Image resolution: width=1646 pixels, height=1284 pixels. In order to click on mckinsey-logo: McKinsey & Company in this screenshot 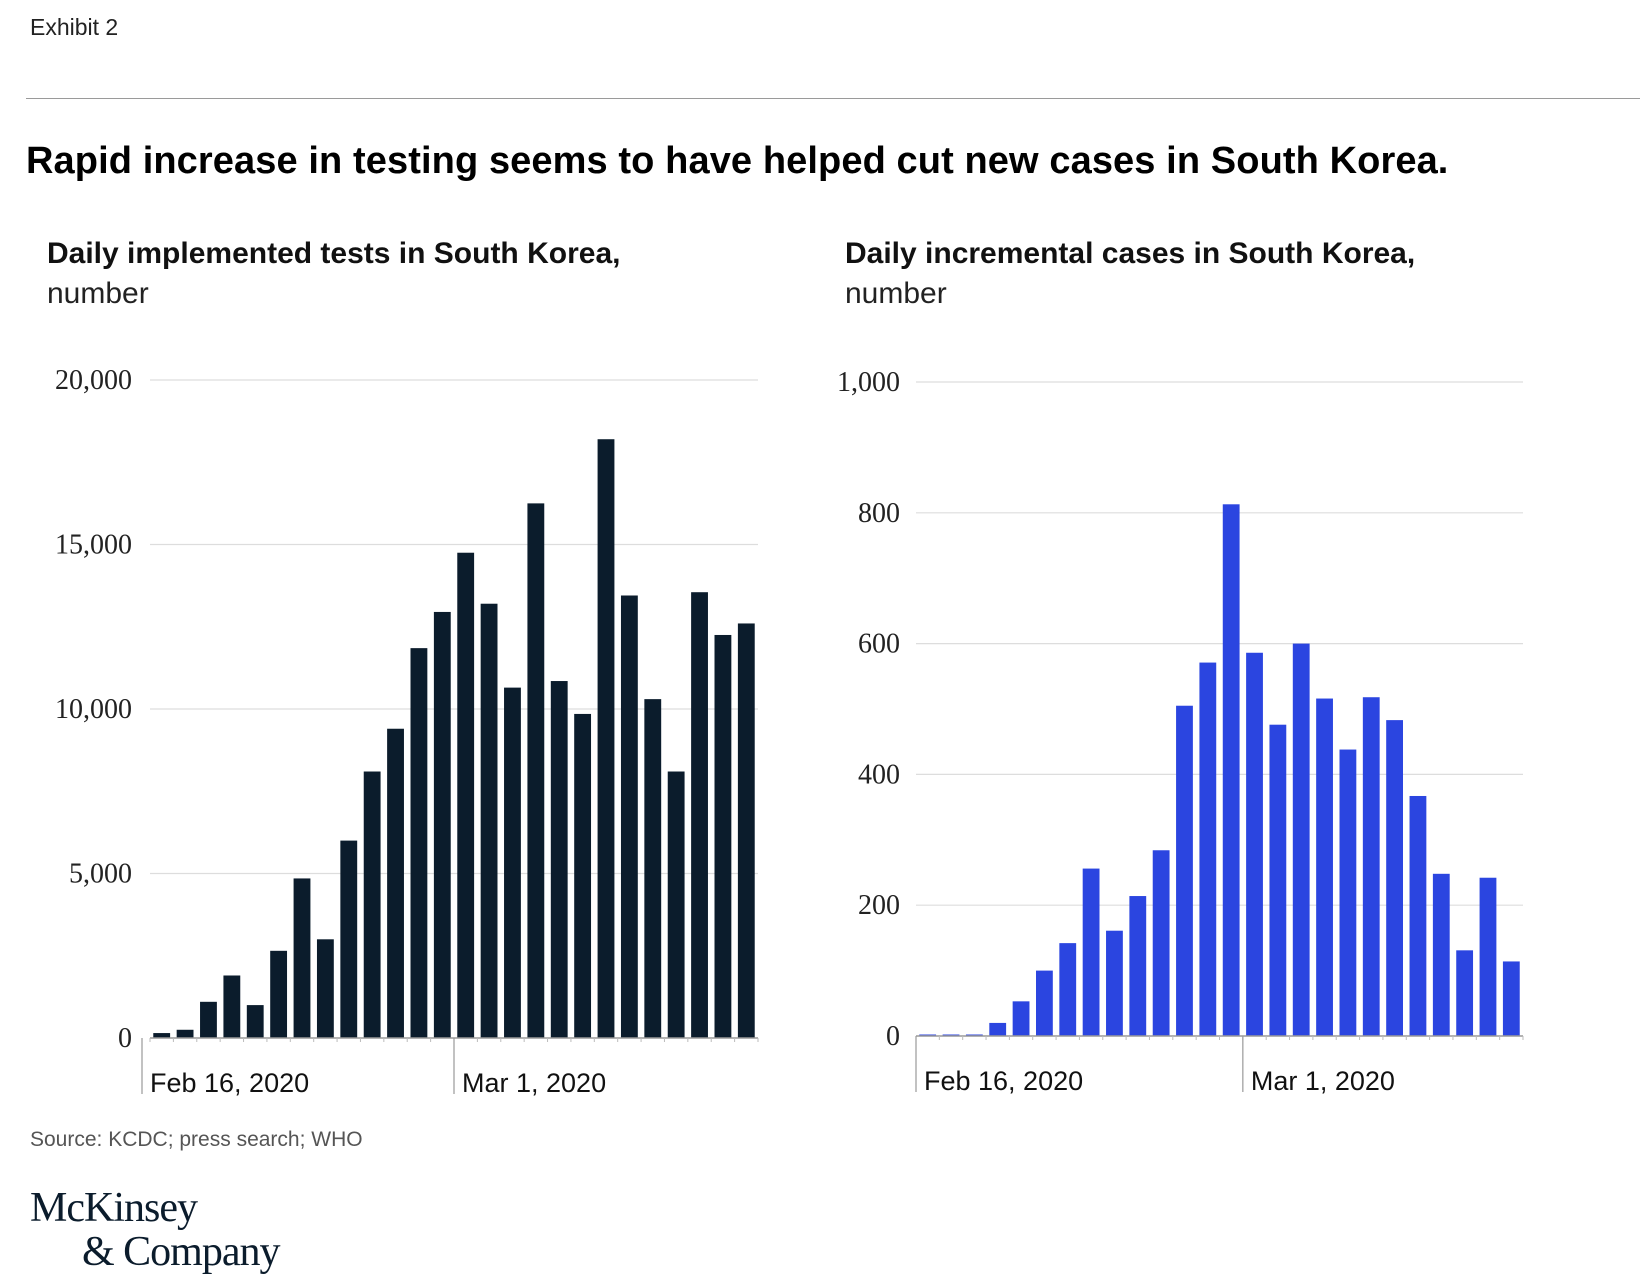, I will do `click(155, 1230)`.